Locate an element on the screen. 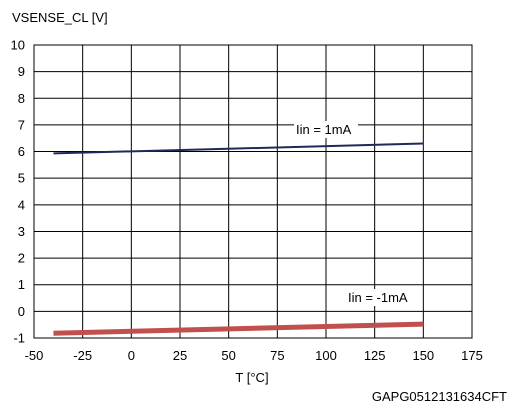  x-tick-label: 25 is located at coordinates (180, 355).